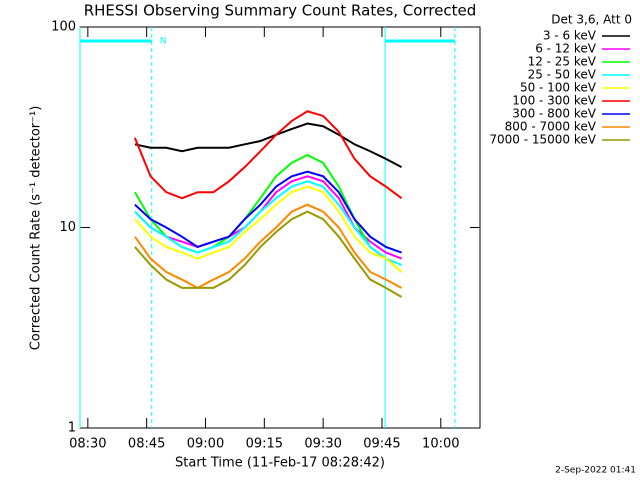  What do you see at coordinates (163, 42) in the screenshot?
I see `annotation-label: N` at bounding box center [163, 42].